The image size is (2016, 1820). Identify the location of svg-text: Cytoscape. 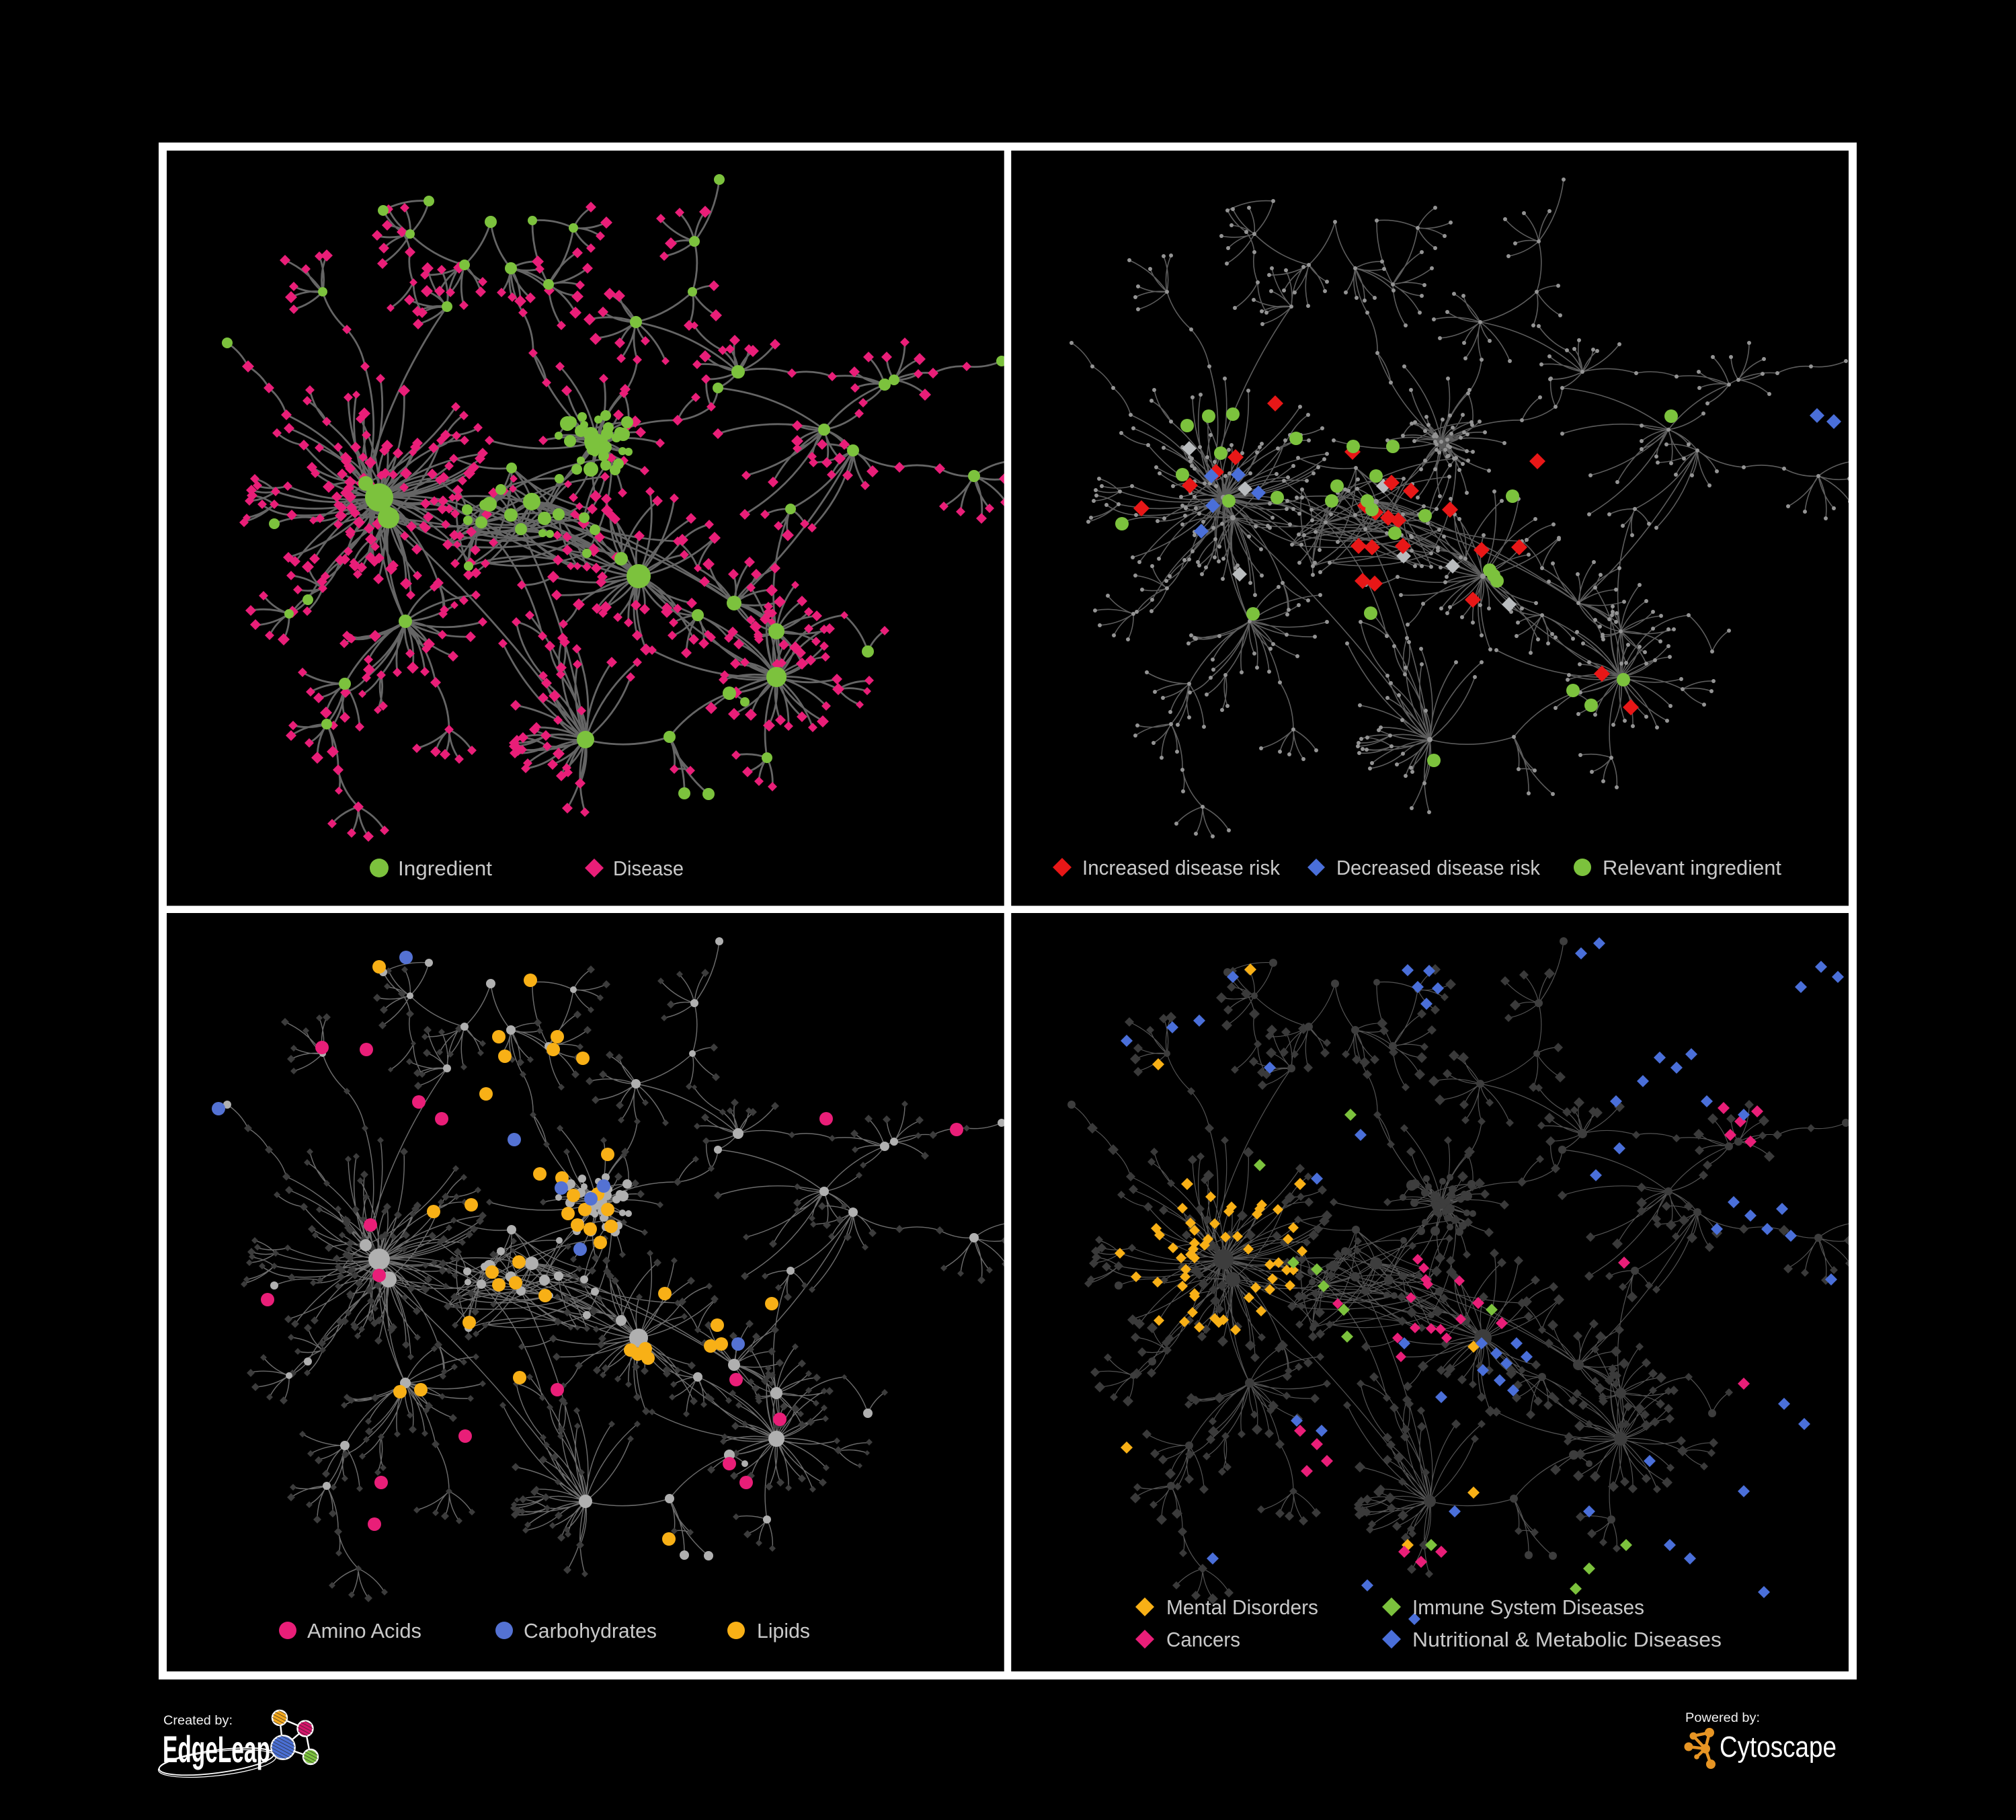
(1778, 1747).